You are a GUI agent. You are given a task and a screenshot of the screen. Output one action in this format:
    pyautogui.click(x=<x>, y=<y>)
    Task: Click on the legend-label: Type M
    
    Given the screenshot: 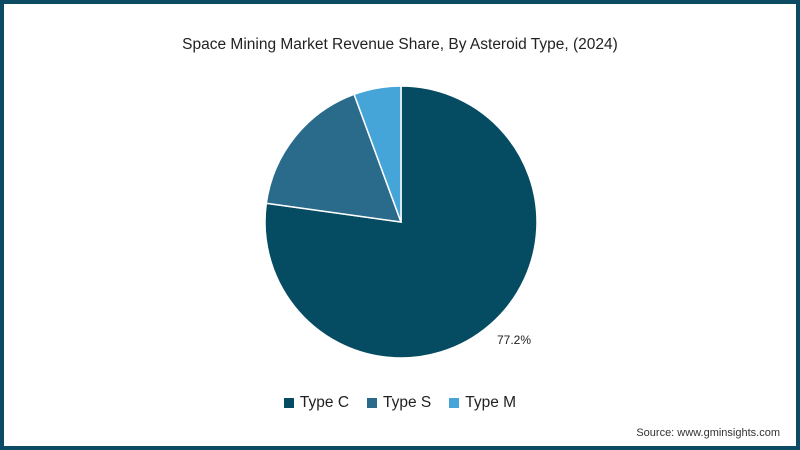 What is the action you would take?
    pyautogui.click(x=491, y=402)
    